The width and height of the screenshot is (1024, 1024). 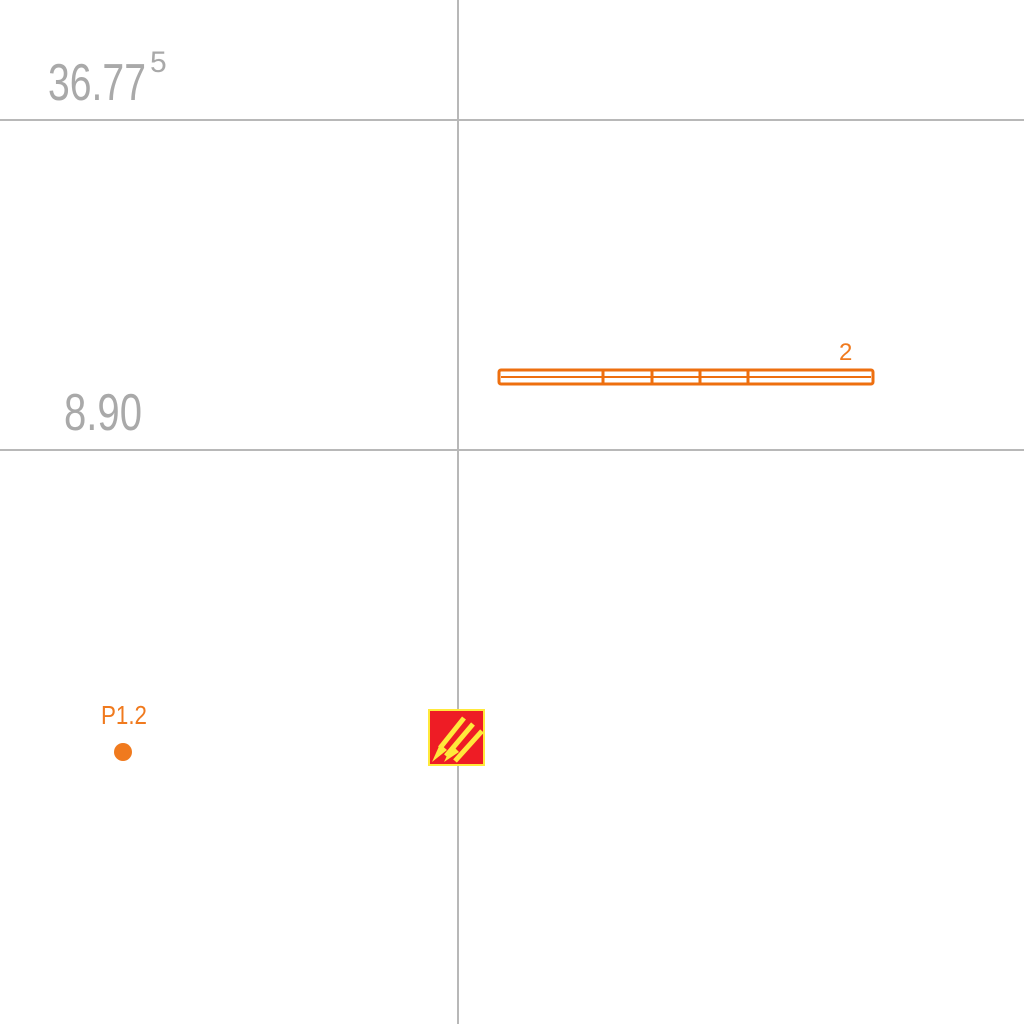 I want to click on orange-dot-icon, so click(x=123, y=752).